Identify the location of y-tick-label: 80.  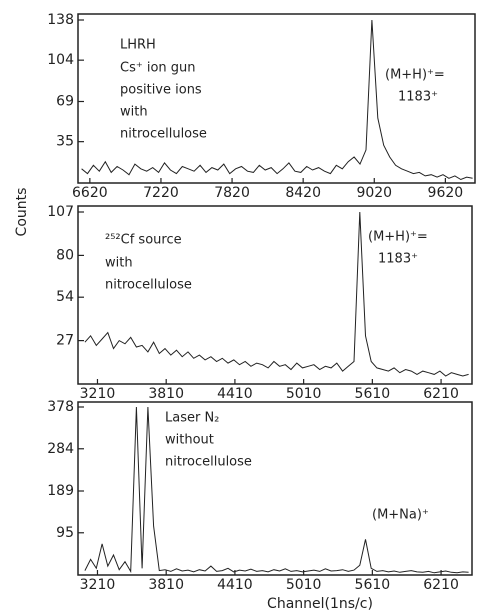
(65, 255).